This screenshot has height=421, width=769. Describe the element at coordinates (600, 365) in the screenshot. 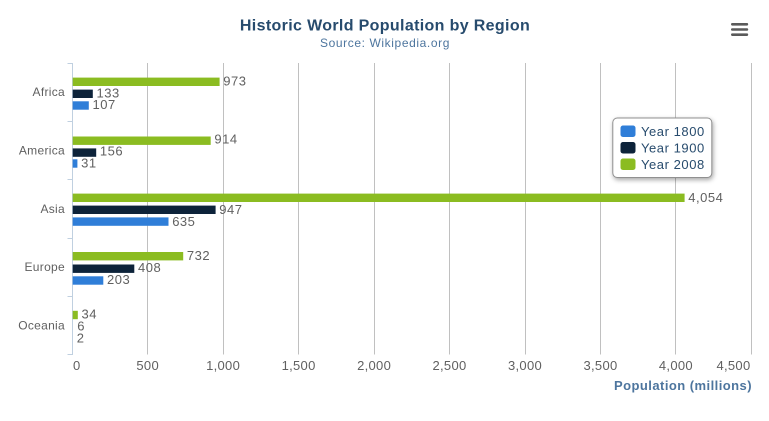

I see `svg-text: 3,500` at that location.